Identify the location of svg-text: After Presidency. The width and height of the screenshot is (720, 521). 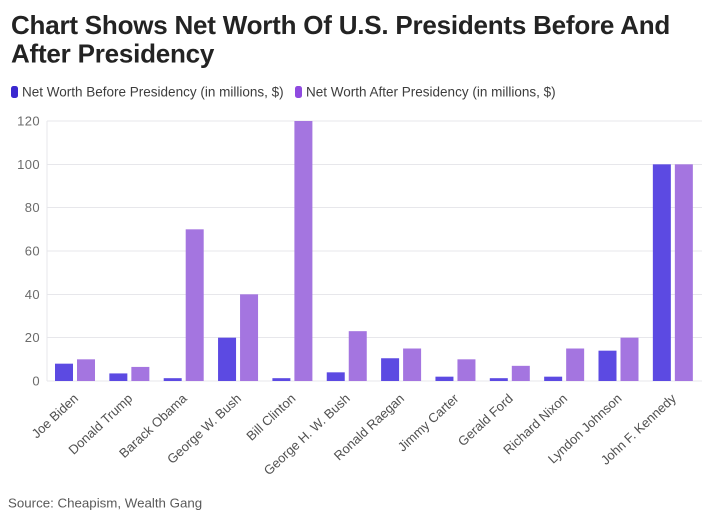
(113, 54).